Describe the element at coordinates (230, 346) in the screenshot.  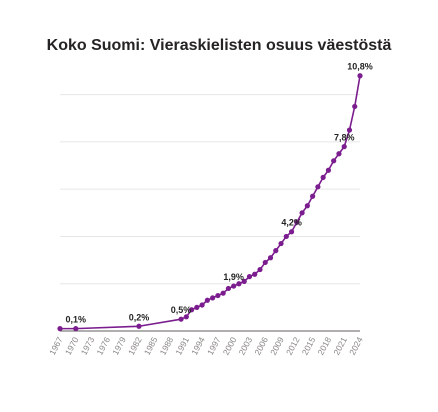
I see `x-tick-label: 2000` at that location.